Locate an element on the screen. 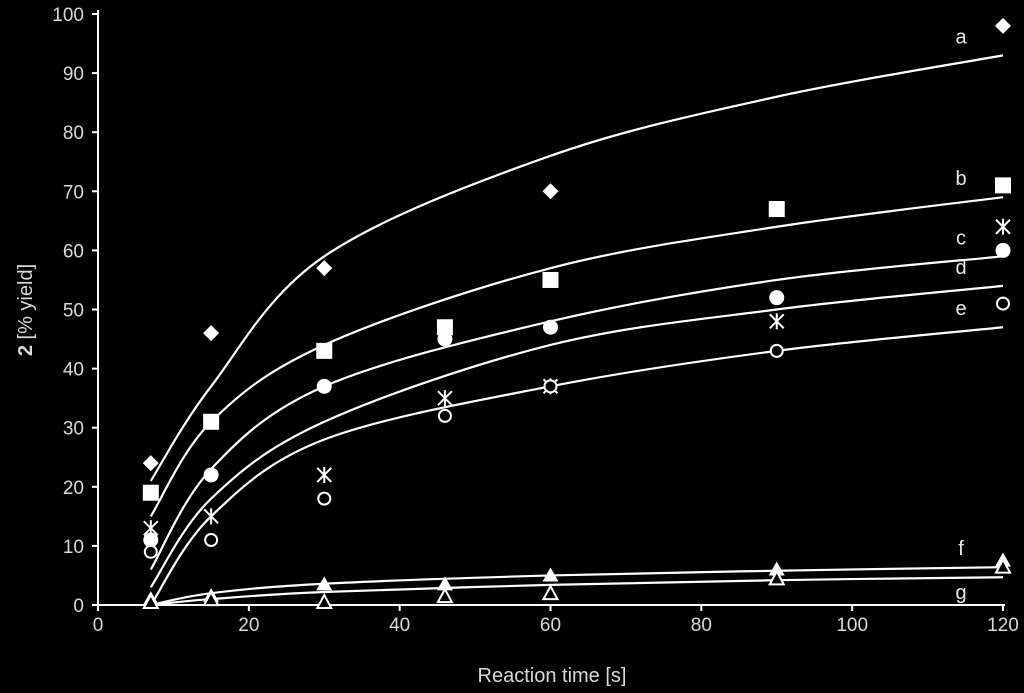  x-tick-label: 100 is located at coordinates (852, 625).